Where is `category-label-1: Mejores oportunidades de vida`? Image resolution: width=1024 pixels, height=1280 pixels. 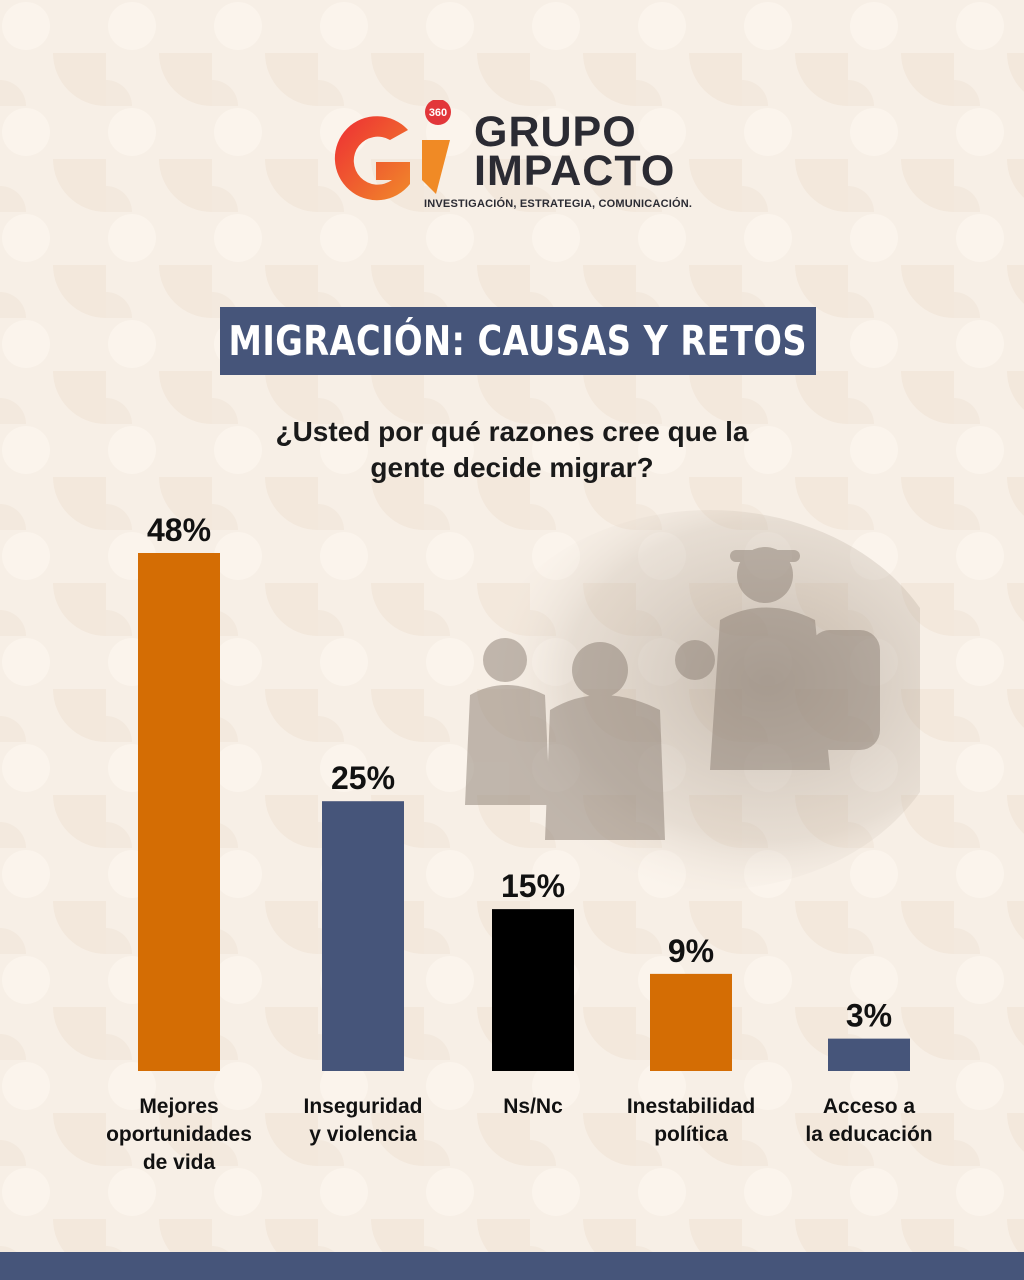
category-label-1: Mejores oportunidades de vida is located at coordinates (179, 1134).